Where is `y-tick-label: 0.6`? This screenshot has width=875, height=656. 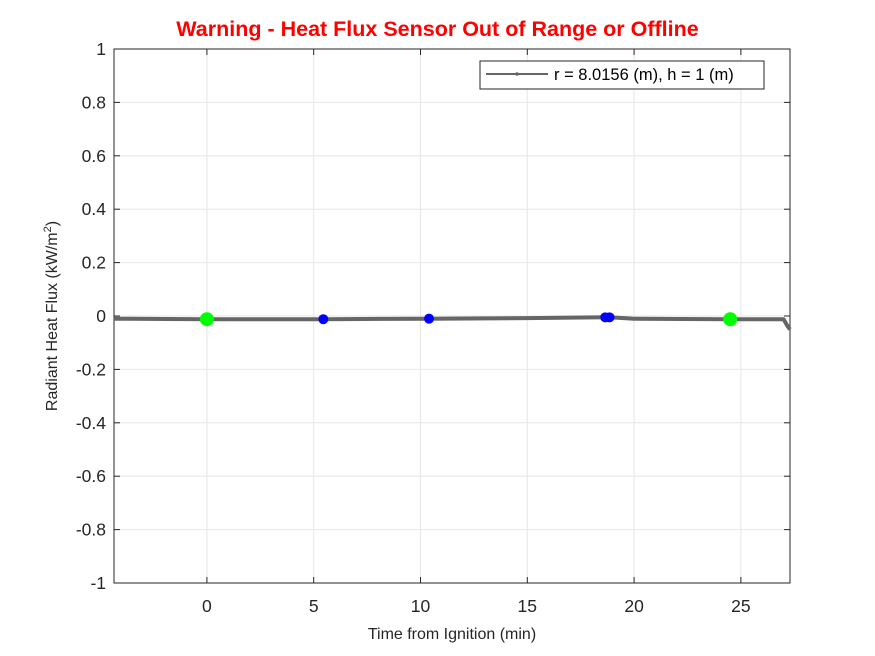 y-tick-label: 0.6 is located at coordinates (94, 156).